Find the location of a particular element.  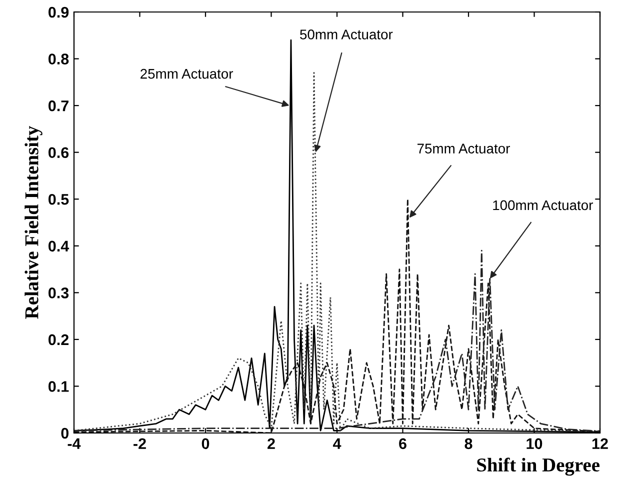

y-tick-label: 0.1 is located at coordinates (58, 386).